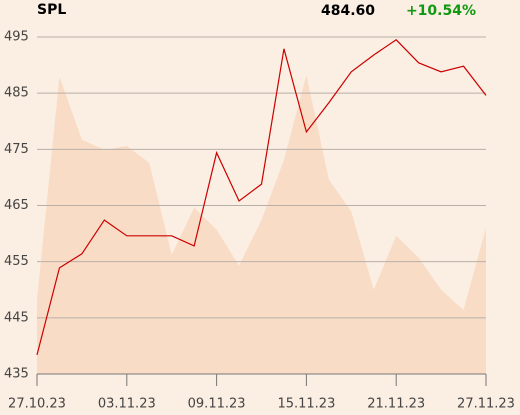  What do you see at coordinates (306, 404) in the screenshot?
I see `x-tick-label: 15.11.23` at bounding box center [306, 404].